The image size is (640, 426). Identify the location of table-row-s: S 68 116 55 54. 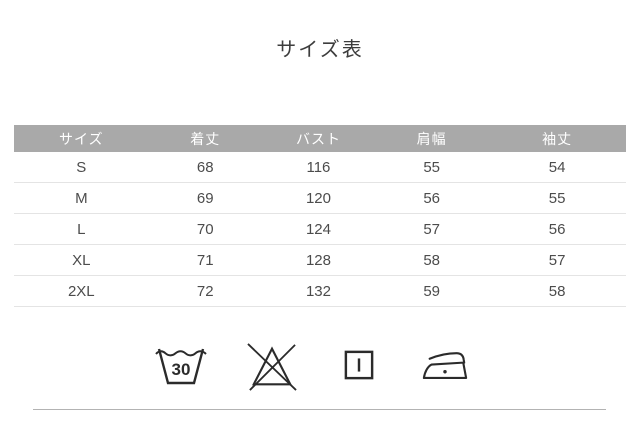
(320, 167).